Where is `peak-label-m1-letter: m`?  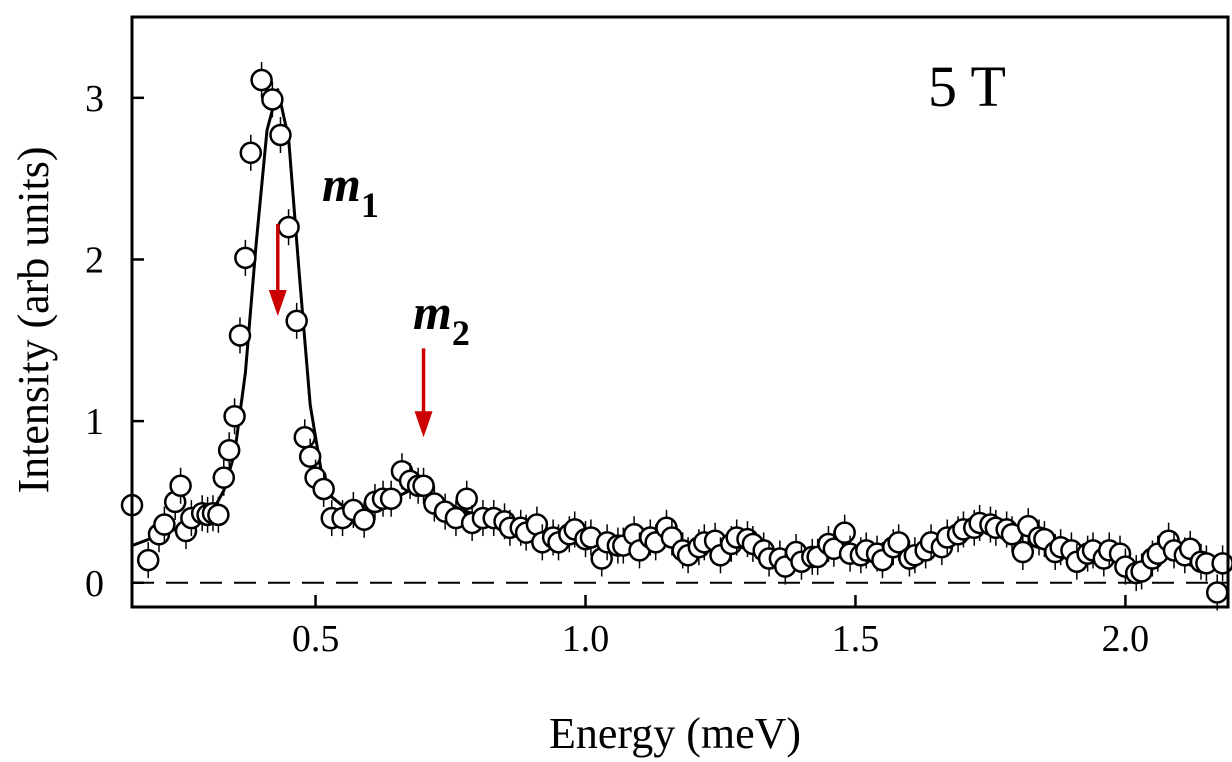
peak-label-m1-letter: m is located at coordinates (341, 184).